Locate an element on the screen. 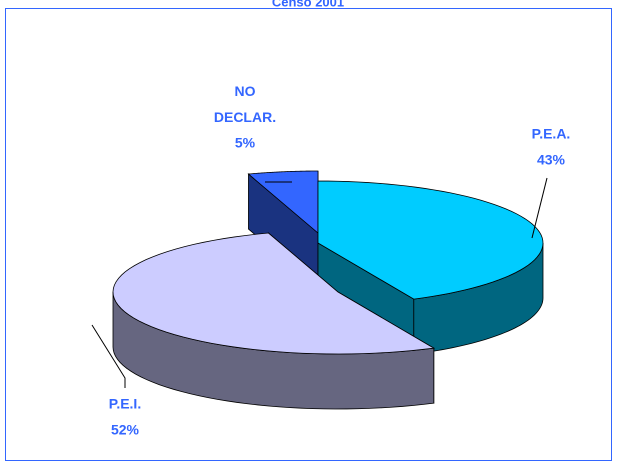 The width and height of the screenshot is (617, 464). chart-title: Censo 2001 is located at coordinates (308, 4).